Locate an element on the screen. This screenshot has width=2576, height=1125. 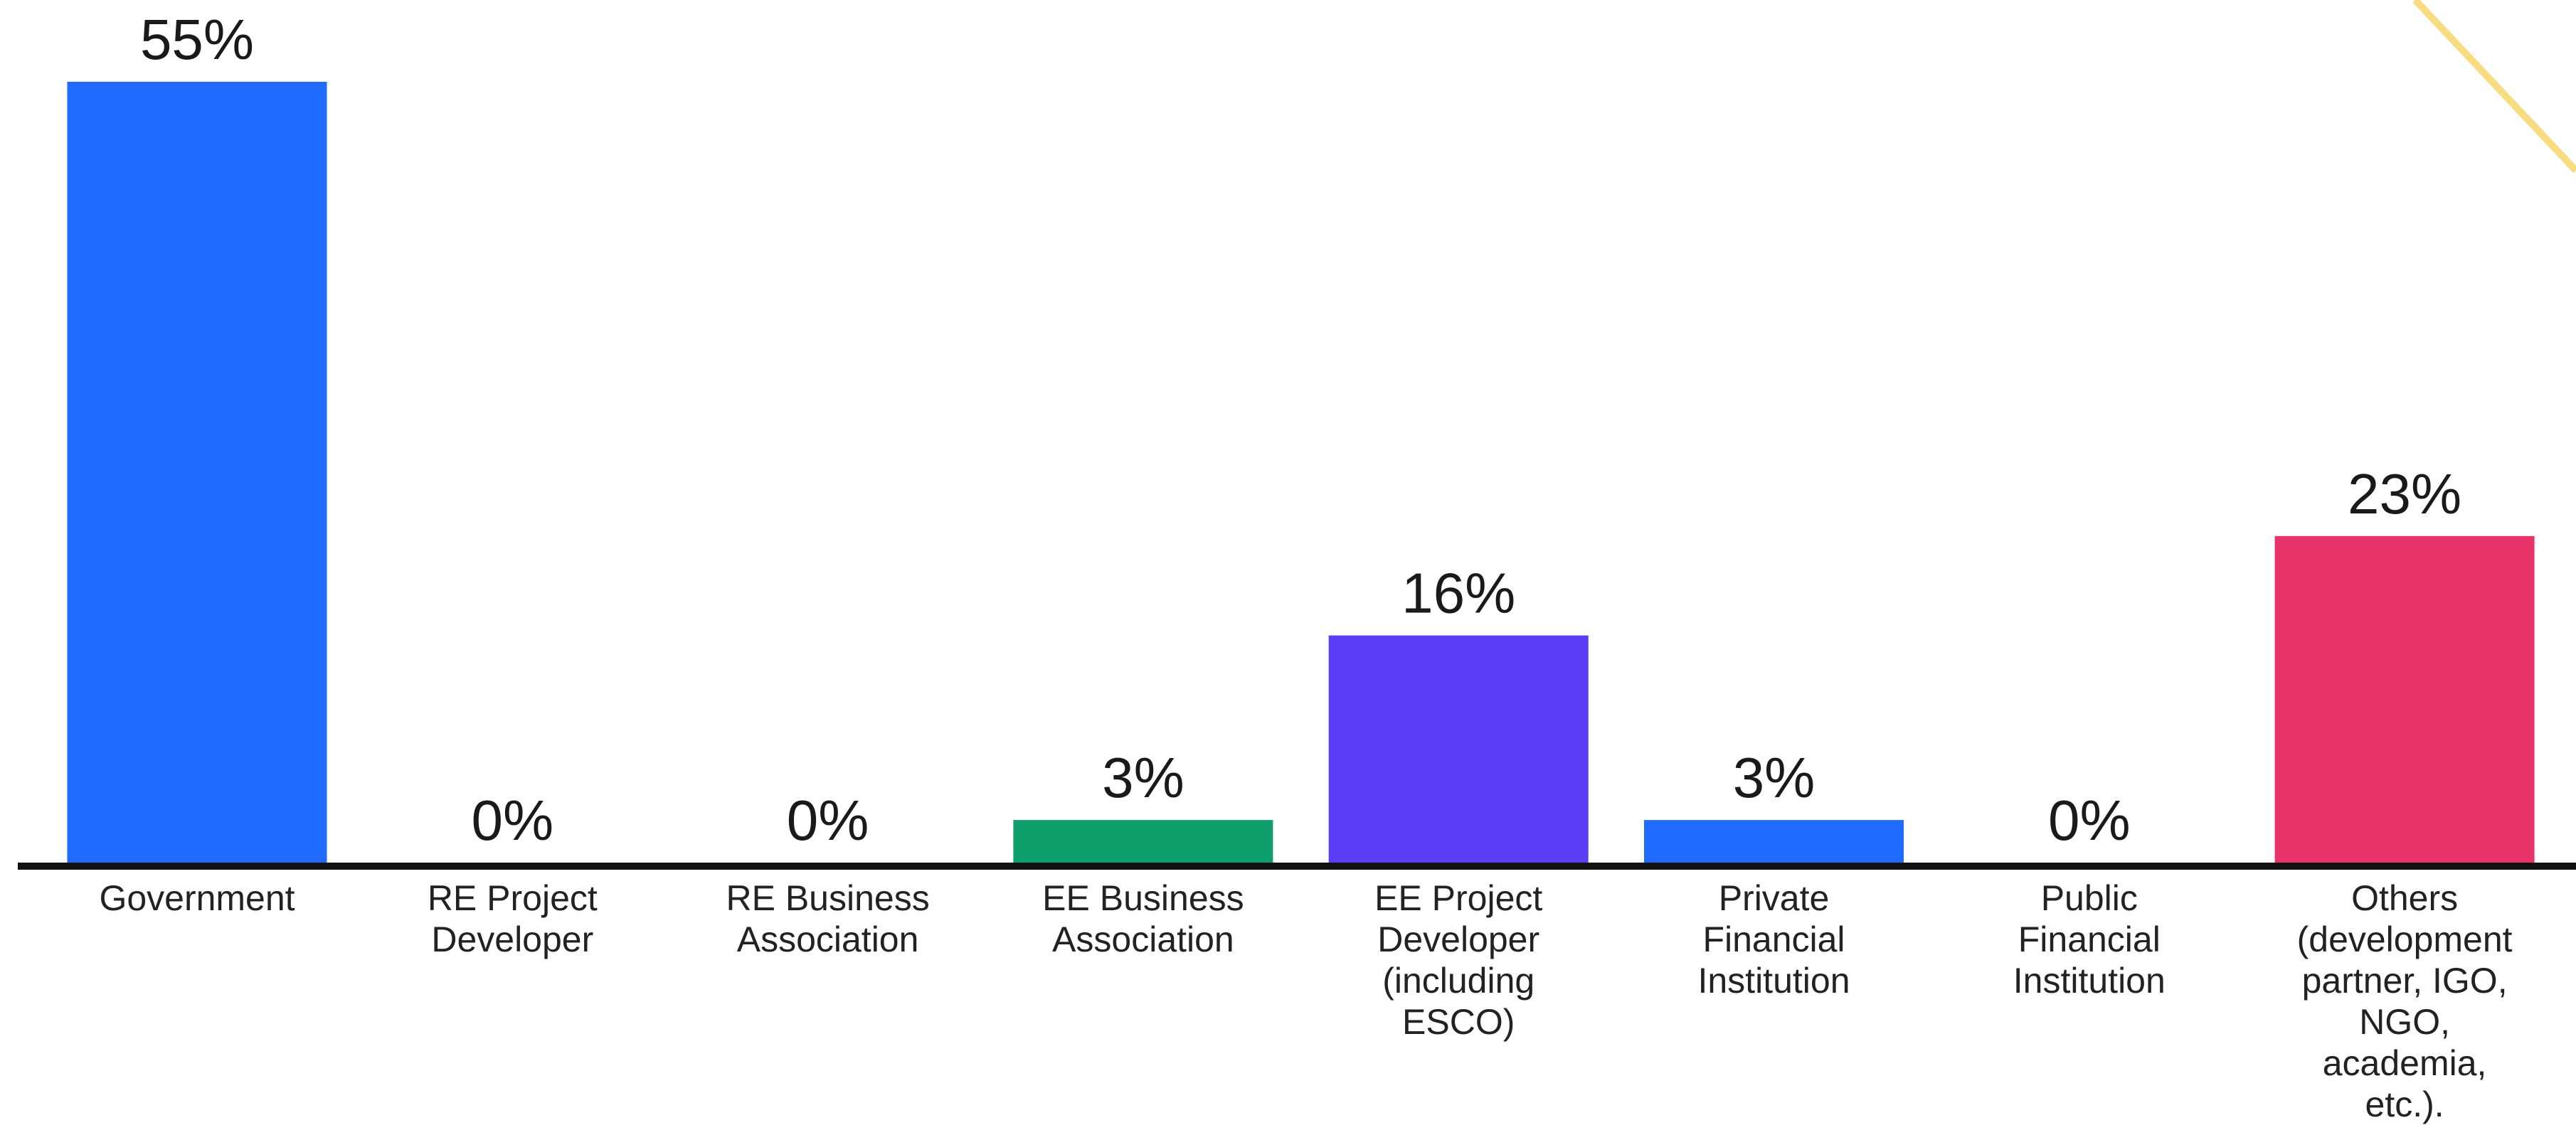
category-label-5: Private Financial Institution is located at coordinates (1773, 939).